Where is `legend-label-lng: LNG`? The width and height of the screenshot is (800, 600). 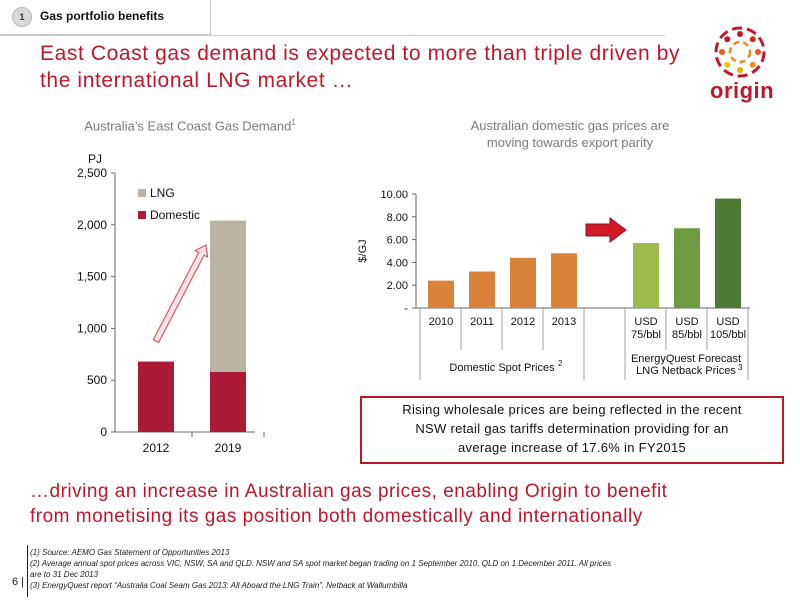 legend-label-lng: LNG is located at coordinates (162, 193).